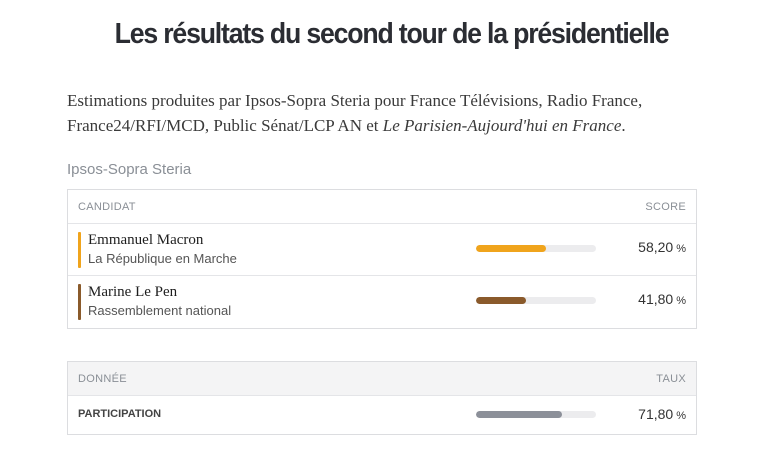  What do you see at coordinates (519, 414) in the screenshot?
I see `participation-bar-fill` at bounding box center [519, 414].